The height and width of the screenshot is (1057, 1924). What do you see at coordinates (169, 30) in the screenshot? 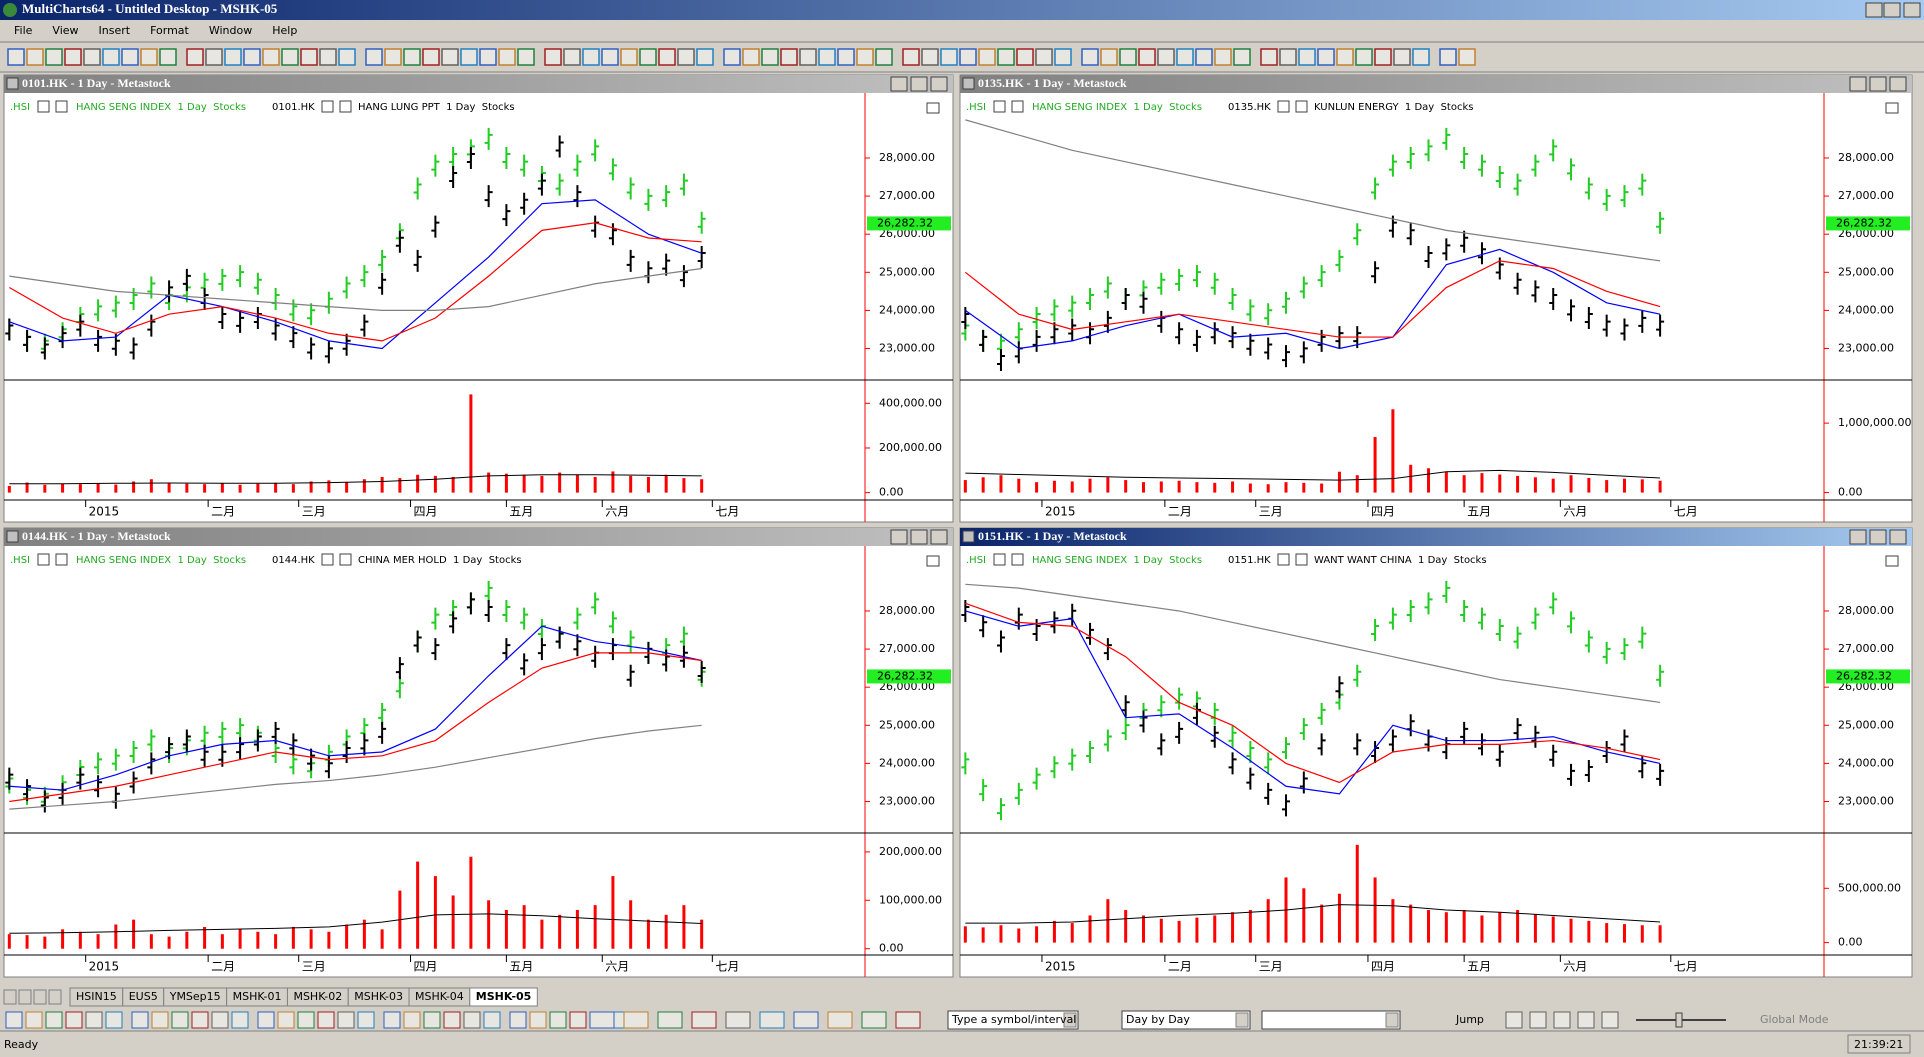
I see `menu-item: Format` at bounding box center [169, 30].